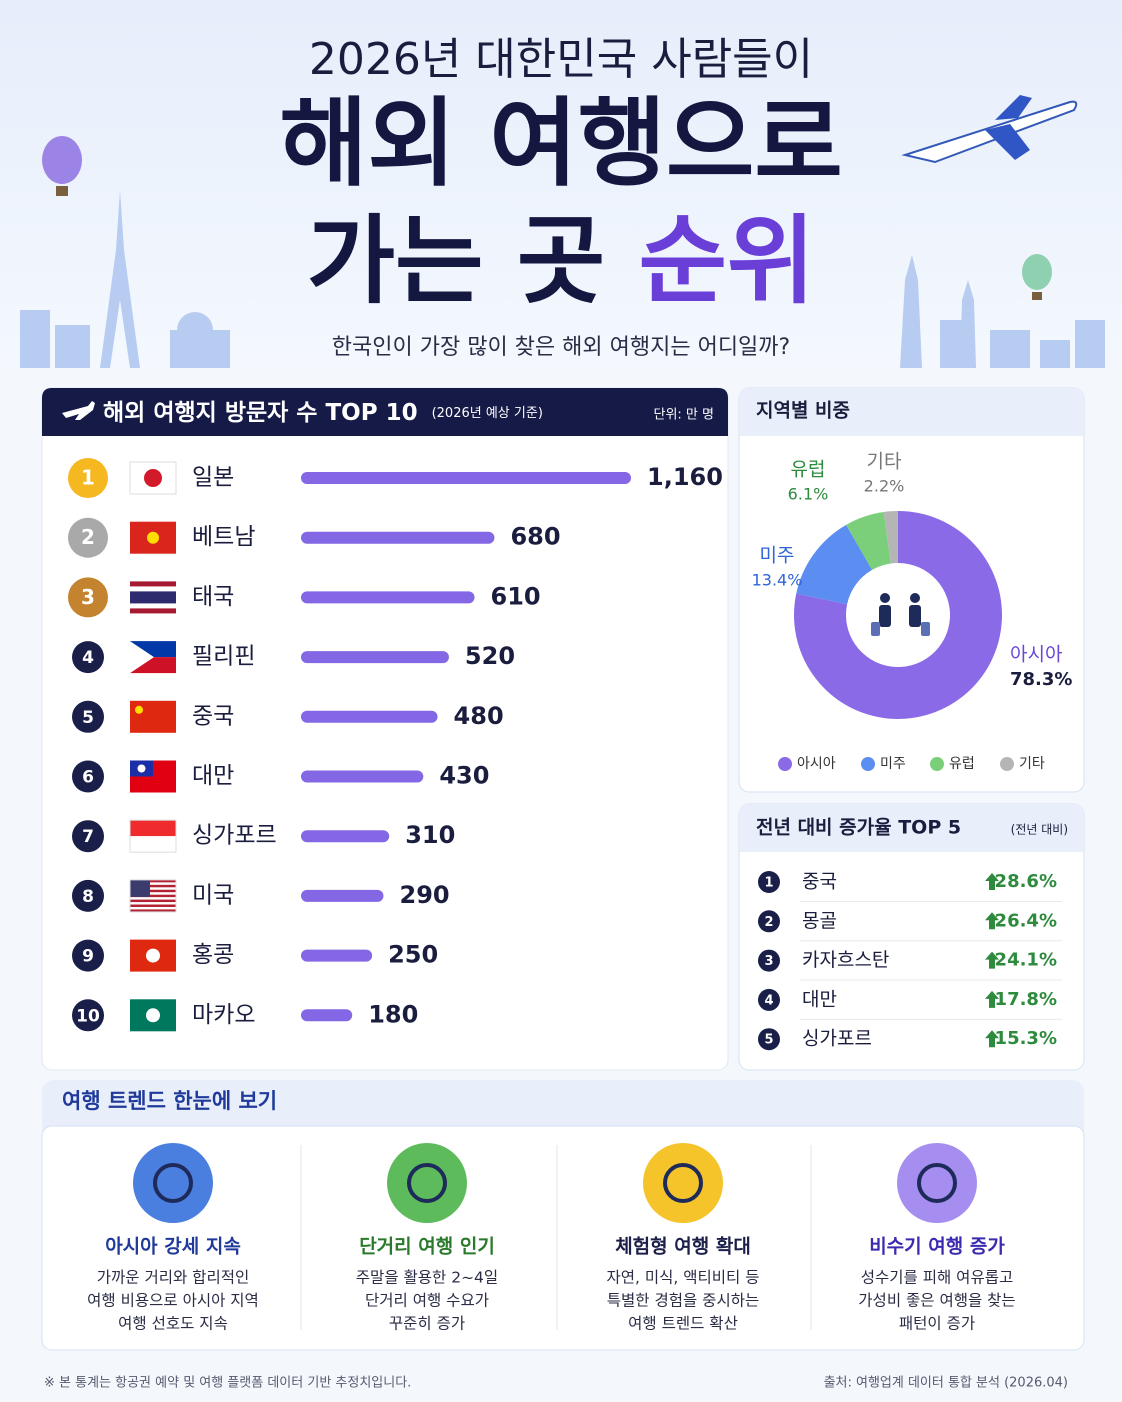 This screenshot has width=1122, height=1402. I want to click on country-name: 대만, so click(213, 776).